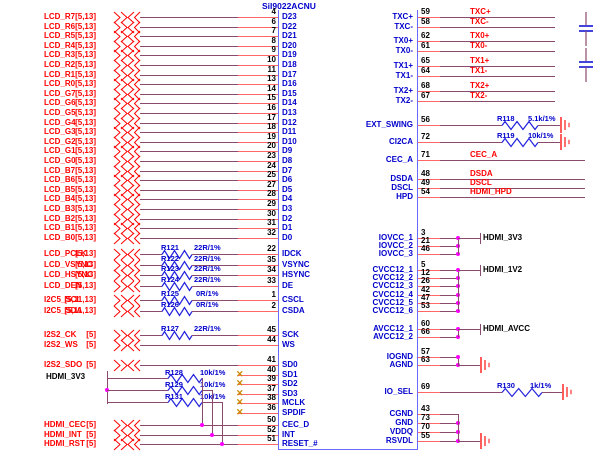  What do you see at coordinates (506, 385) in the screenshot?
I see `io-sel-resistor-refdes: R130` at bounding box center [506, 385].